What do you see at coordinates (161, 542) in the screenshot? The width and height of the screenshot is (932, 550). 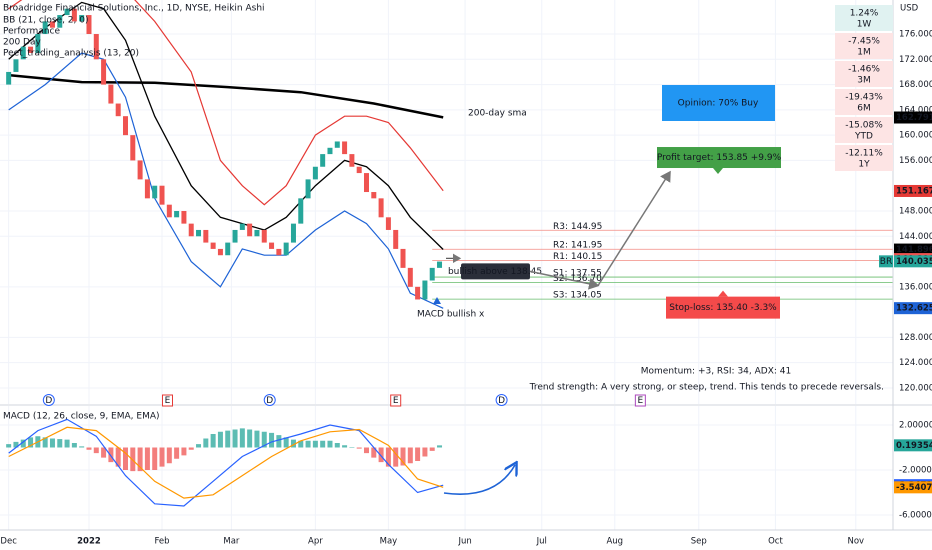 I see `x-tick-label: Feb` at bounding box center [161, 542].